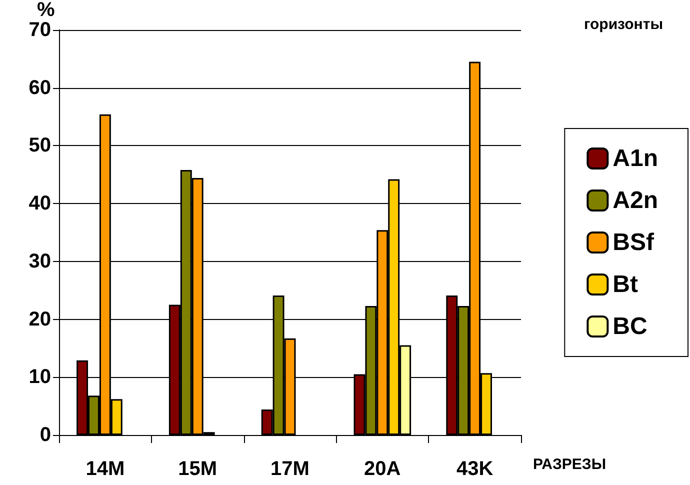  Describe the element at coordinates (624, 24) in the screenshot. I see `legend-title: горизонты` at that location.